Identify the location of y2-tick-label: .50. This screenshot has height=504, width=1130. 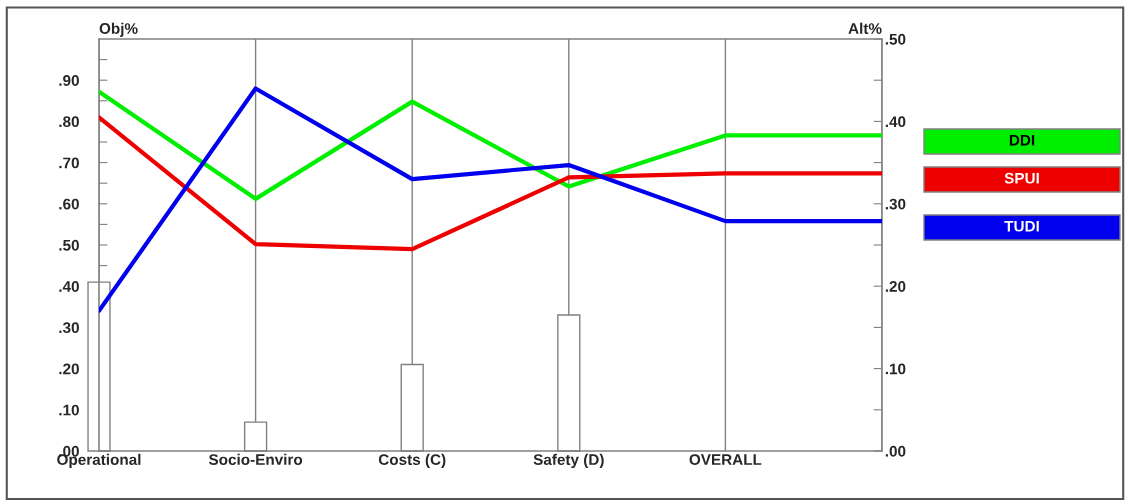
(895, 39).